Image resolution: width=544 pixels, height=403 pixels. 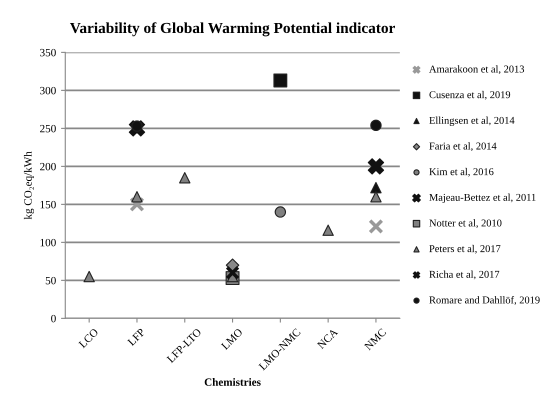 What do you see at coordinates (463, 147) in the screenshot?
I see `legend-label: Faria et al, 2014` at bounding box center [463, 147].